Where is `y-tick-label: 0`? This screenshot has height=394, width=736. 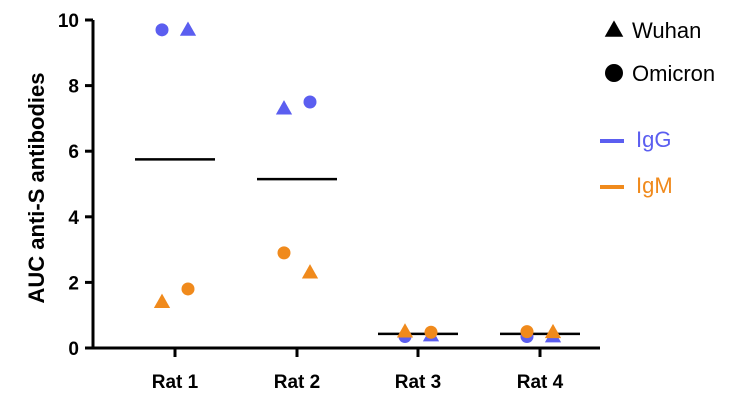 y-tick-label: 0 is located at coordinates (73, 349).